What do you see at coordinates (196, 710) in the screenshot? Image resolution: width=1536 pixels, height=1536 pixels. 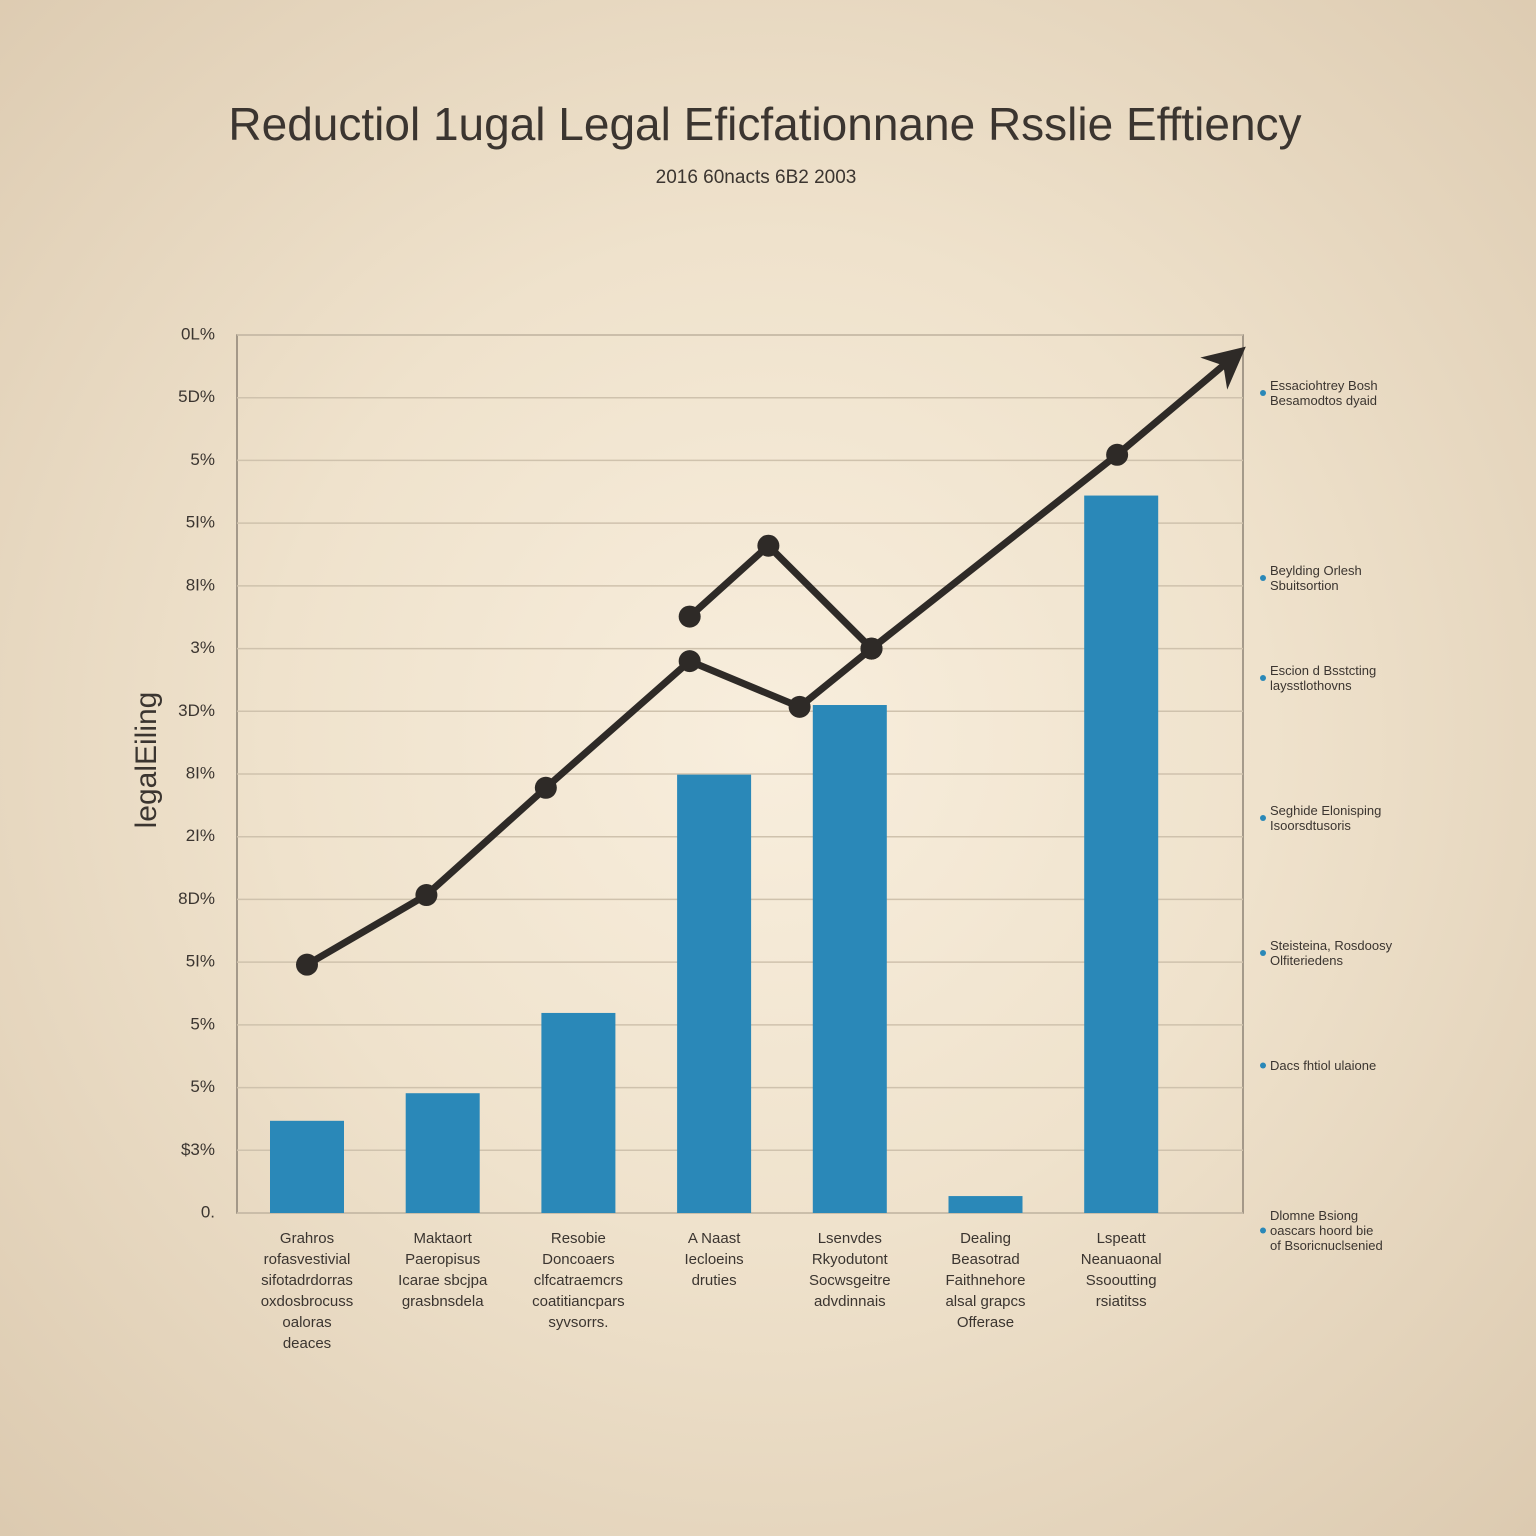 I see `y-tick-label: 3D%` at bounding box center [196, 710].